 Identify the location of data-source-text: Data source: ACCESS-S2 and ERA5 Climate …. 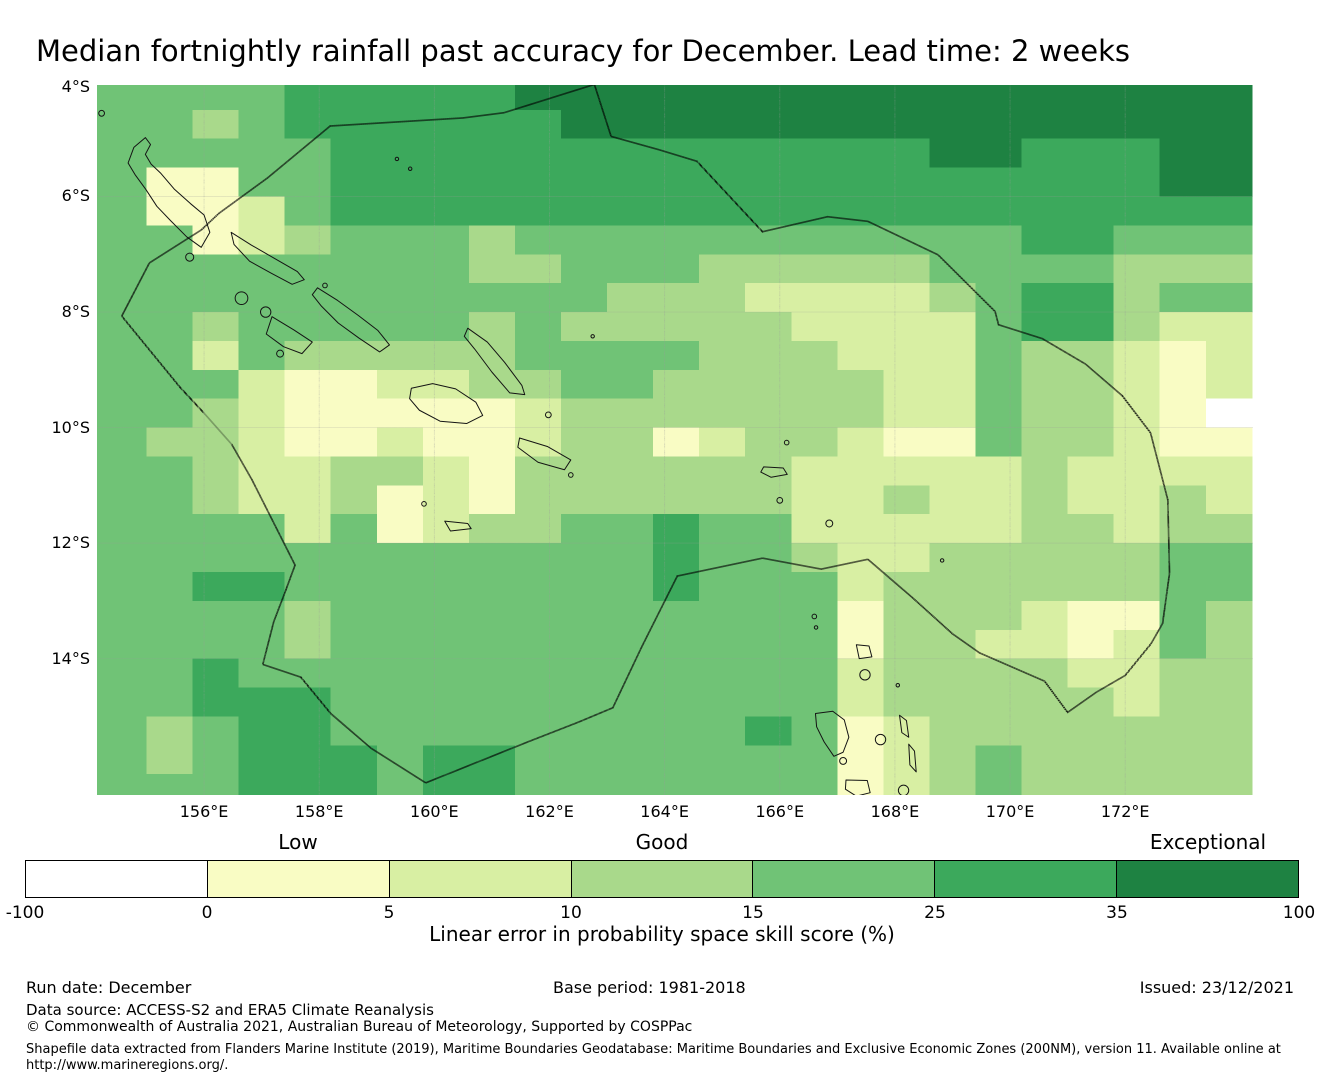
(230, 1010).